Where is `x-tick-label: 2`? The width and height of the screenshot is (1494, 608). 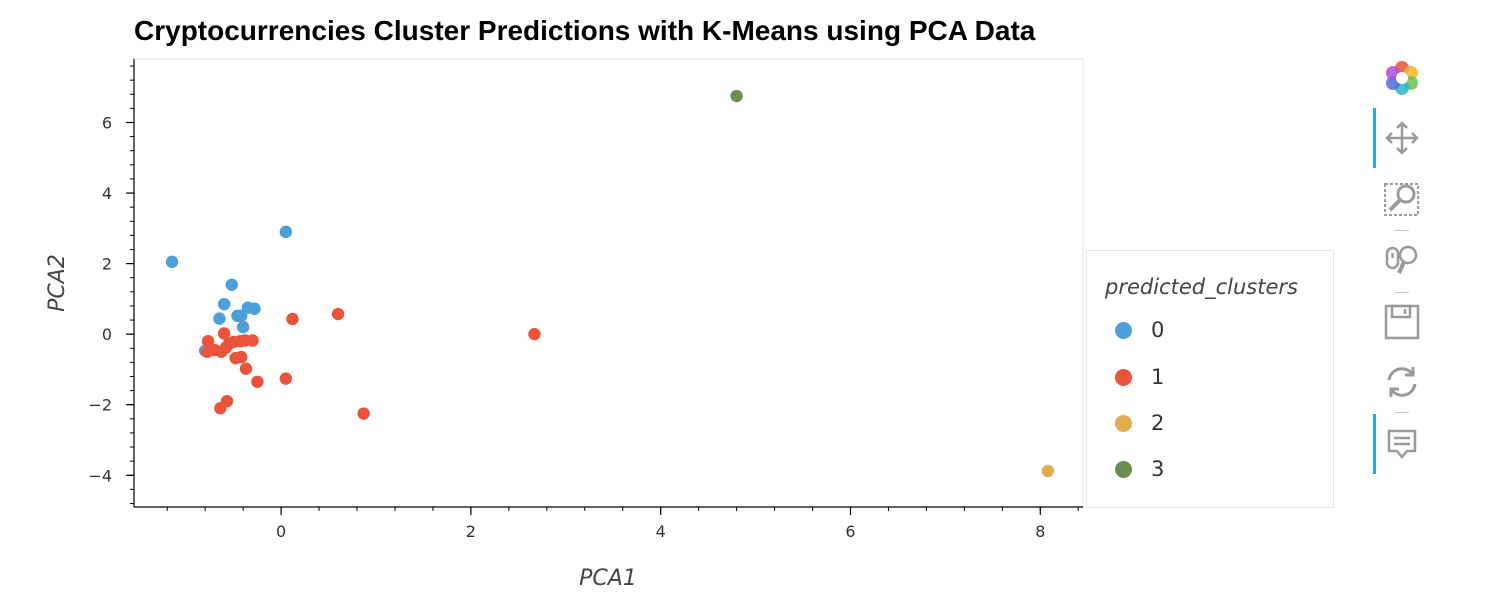 x-tick-label: 2 is located at coordinates (471, 531).